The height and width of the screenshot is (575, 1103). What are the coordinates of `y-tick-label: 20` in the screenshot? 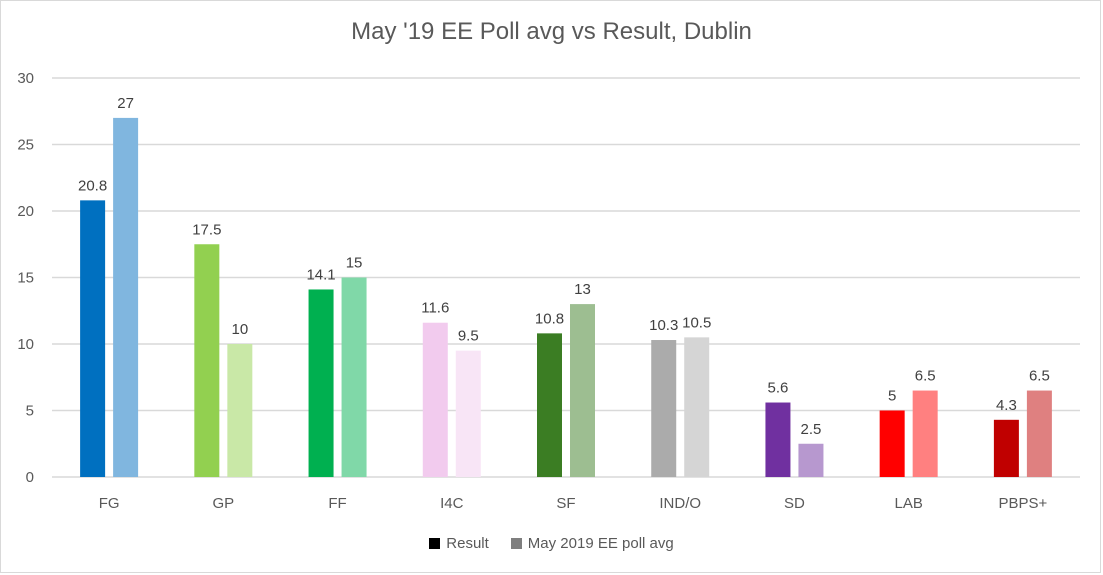 It's located at (25, 211).